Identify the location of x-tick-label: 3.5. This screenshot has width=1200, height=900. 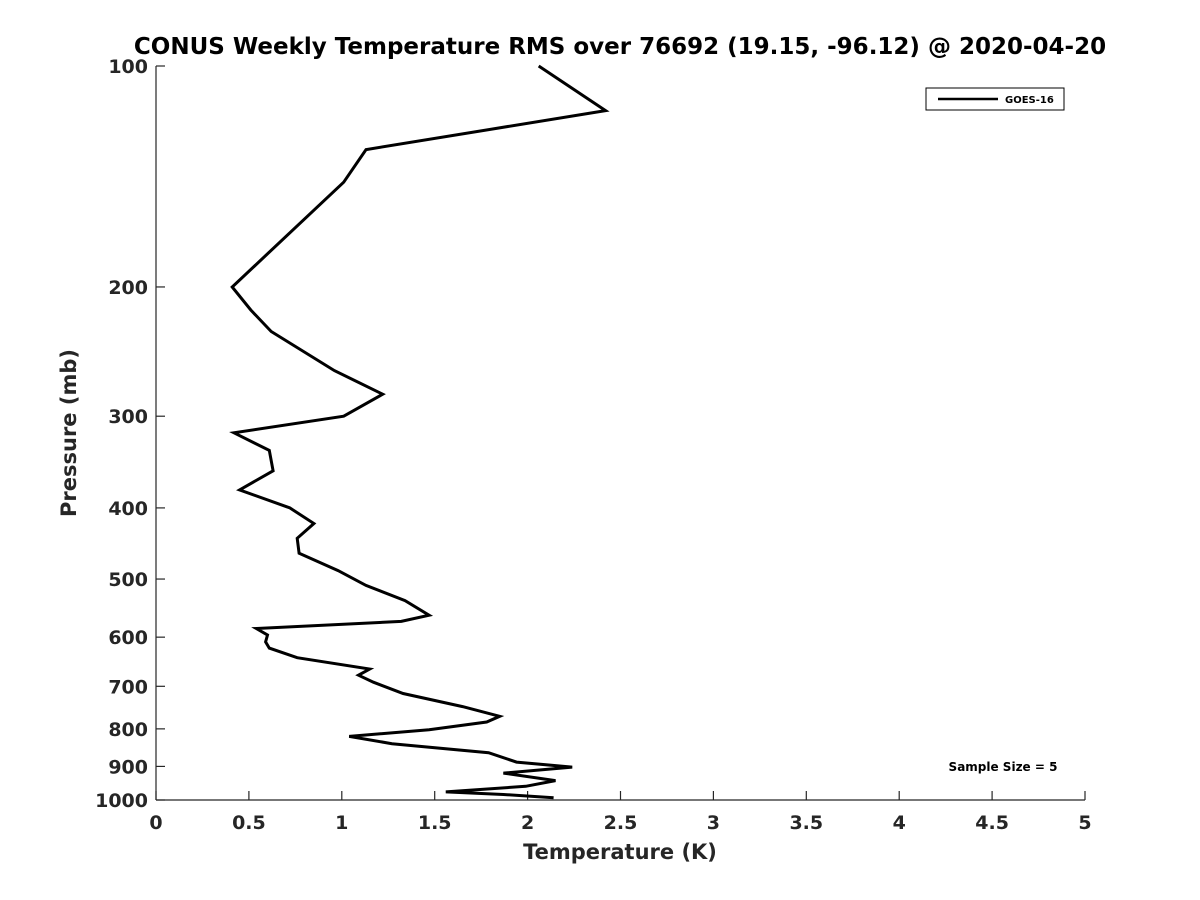
(806, 823).